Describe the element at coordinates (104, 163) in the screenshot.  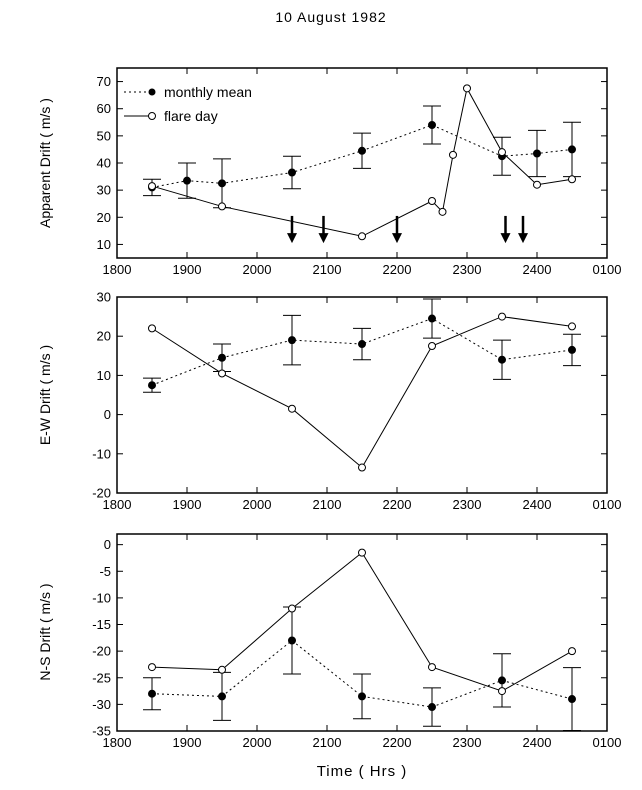
I see `y-tick-label: 40` at that location.